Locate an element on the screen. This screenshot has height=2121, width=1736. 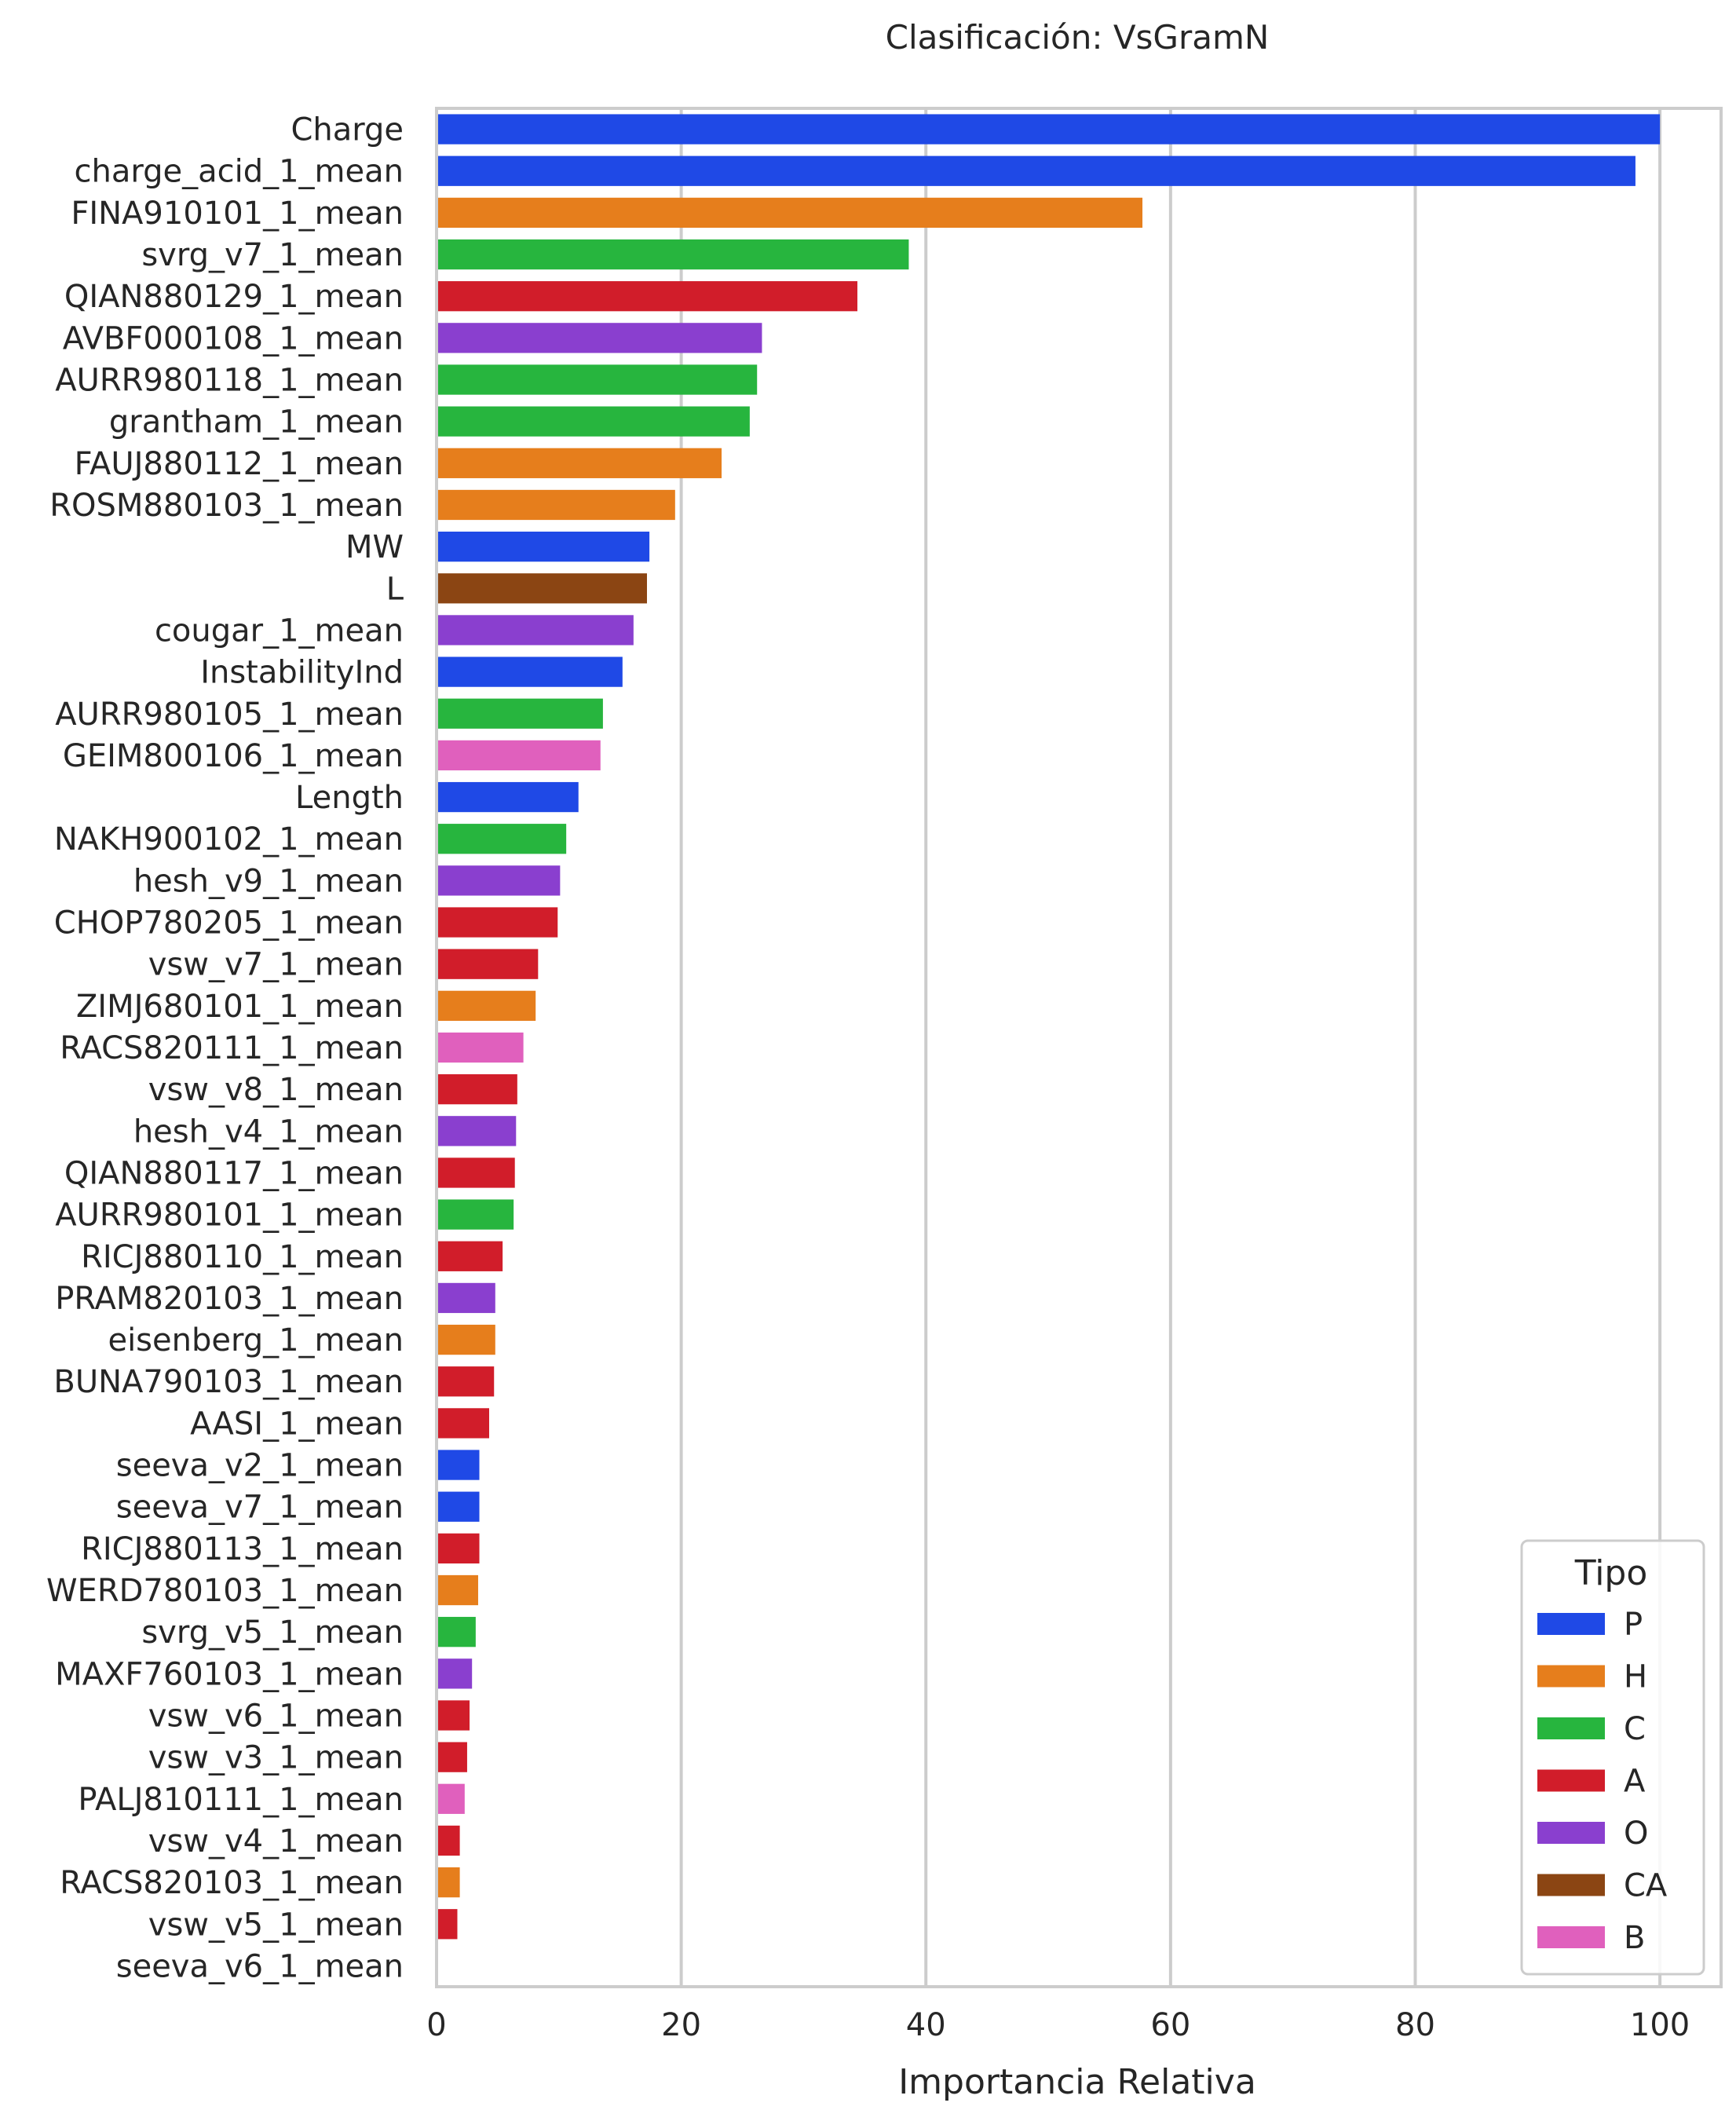
y-tick-label: eisenberg_1_mean is located at coordinates (256, 1340).